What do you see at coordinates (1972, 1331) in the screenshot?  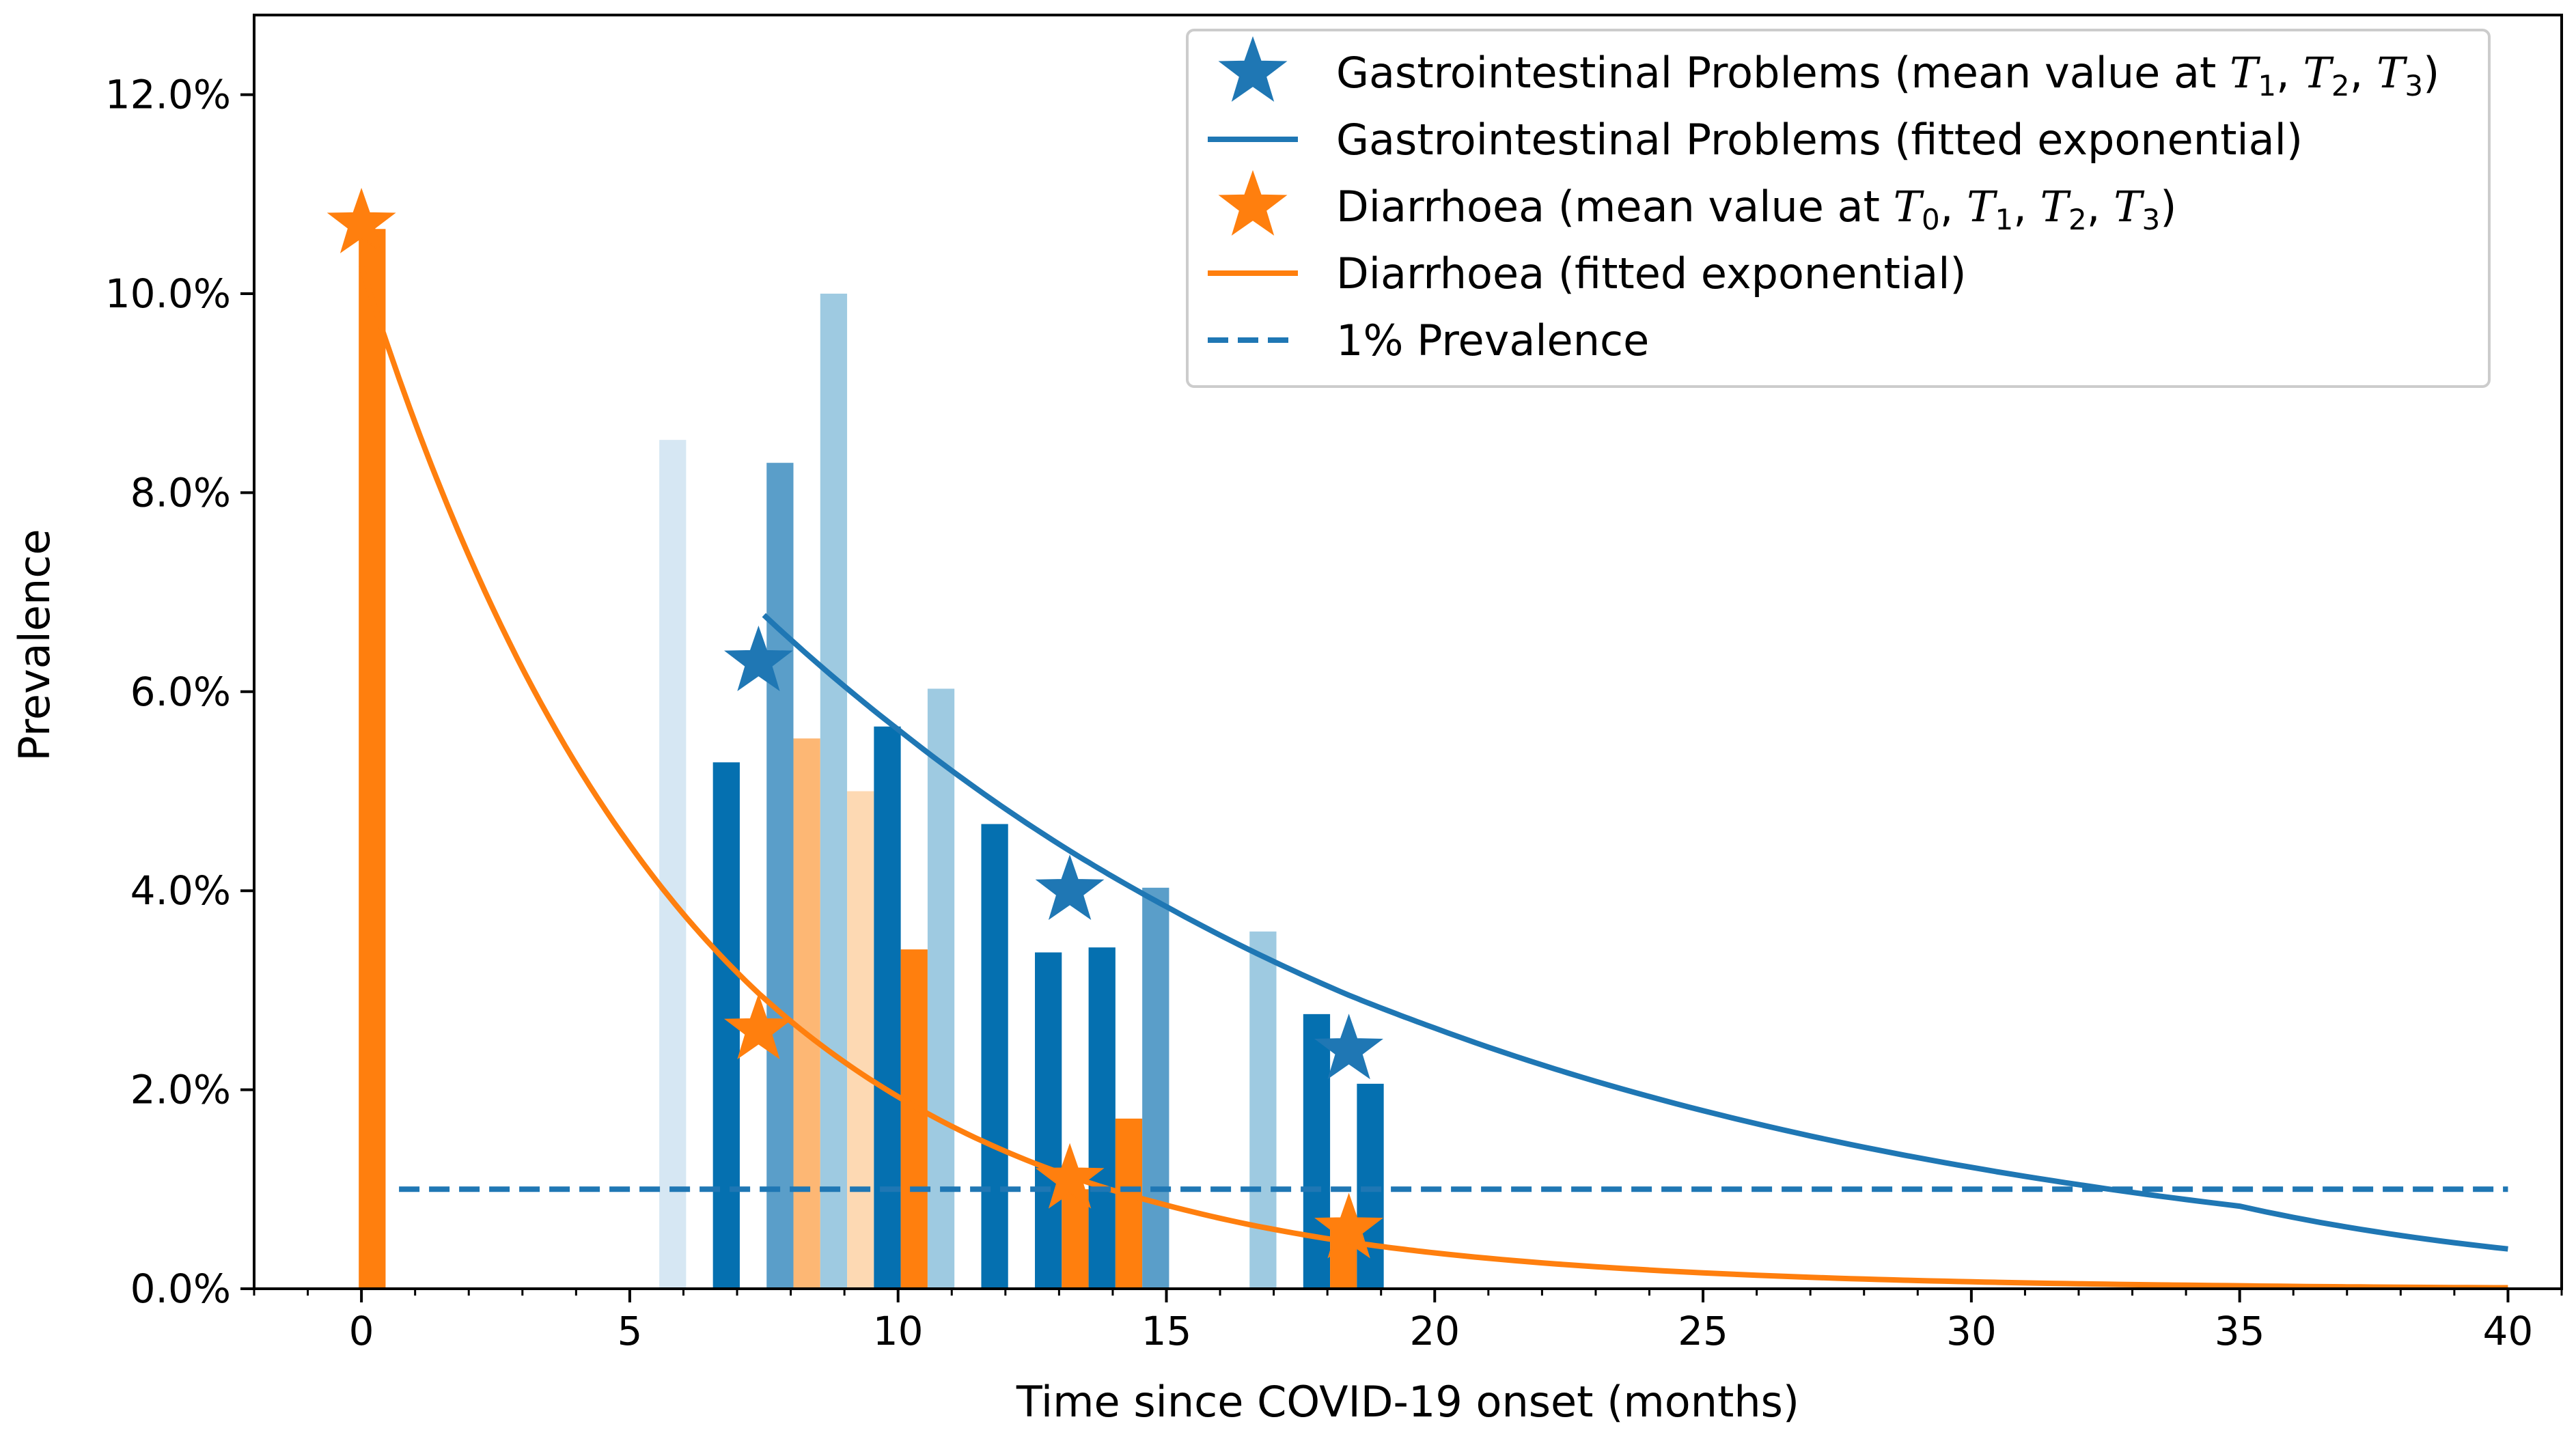 I see `x-tick-label: 30` at bounding box center [1972, 1331].